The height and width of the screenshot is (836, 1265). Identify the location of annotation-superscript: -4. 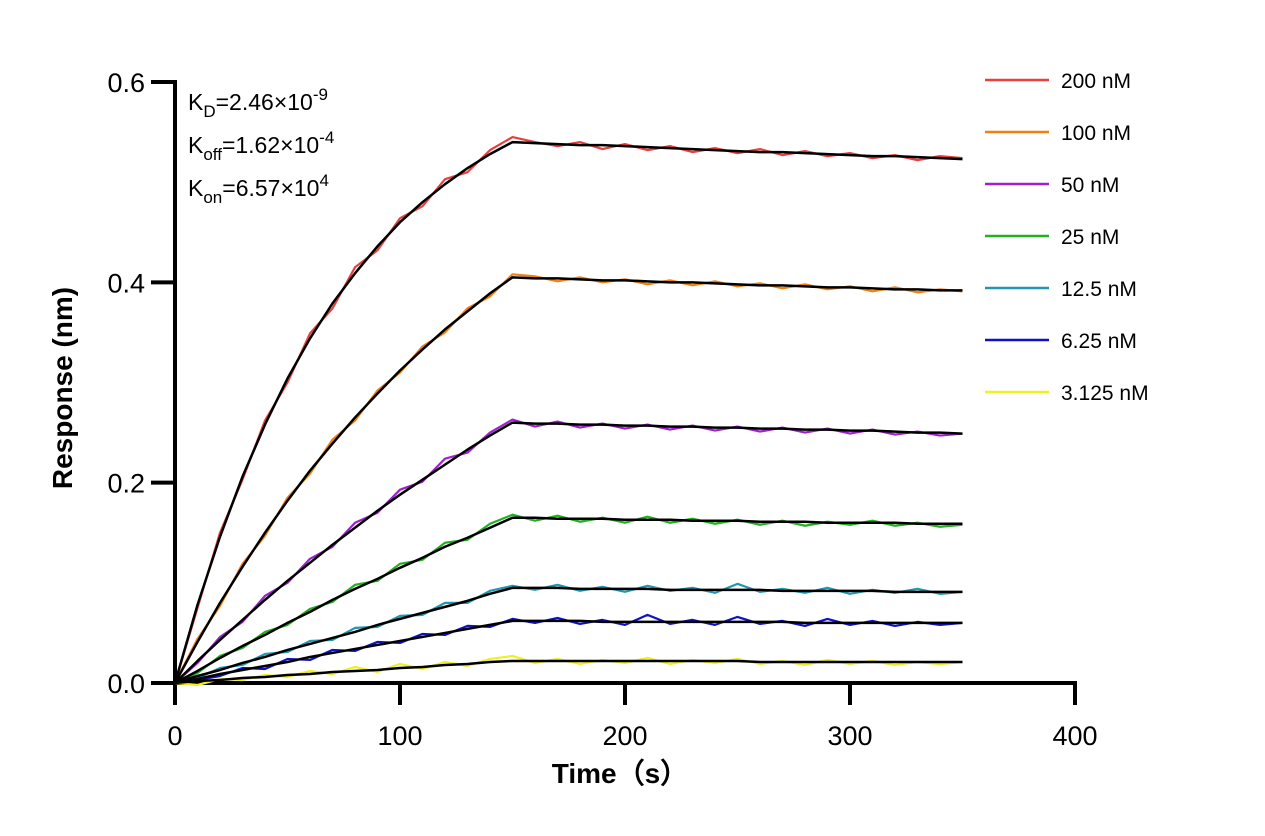
(326, 137).